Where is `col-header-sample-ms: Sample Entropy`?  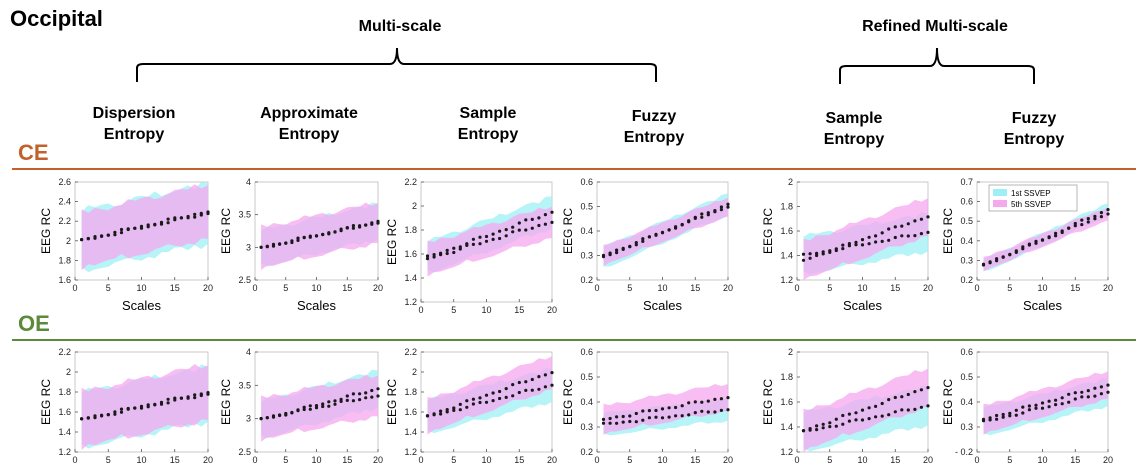
col-header-sample-ms: Sample Entropy is located at coordinates (488, 124).